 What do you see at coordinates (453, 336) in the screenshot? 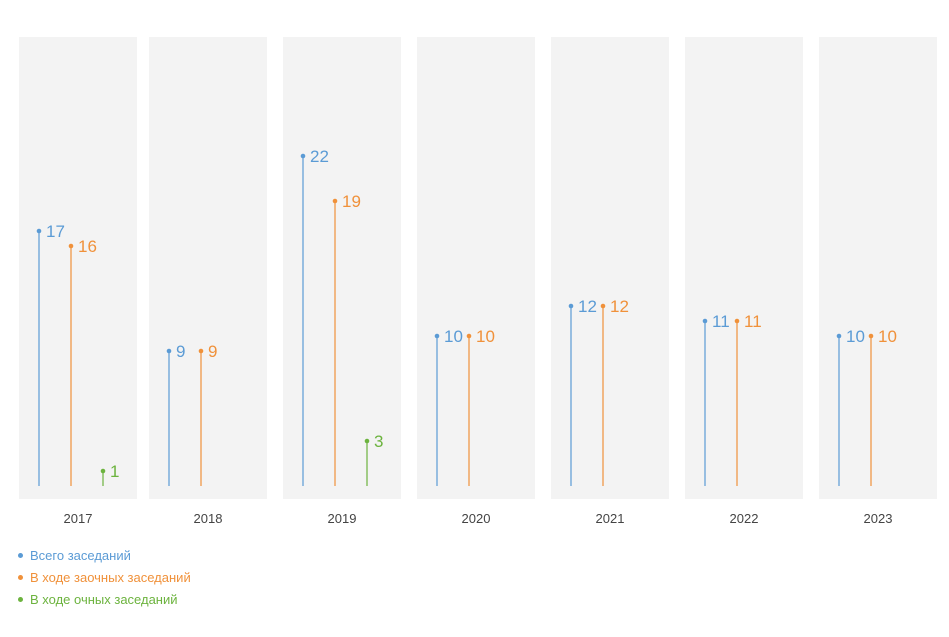
I see `data-label-0-2020: 10` at bounding box center [453, 336].